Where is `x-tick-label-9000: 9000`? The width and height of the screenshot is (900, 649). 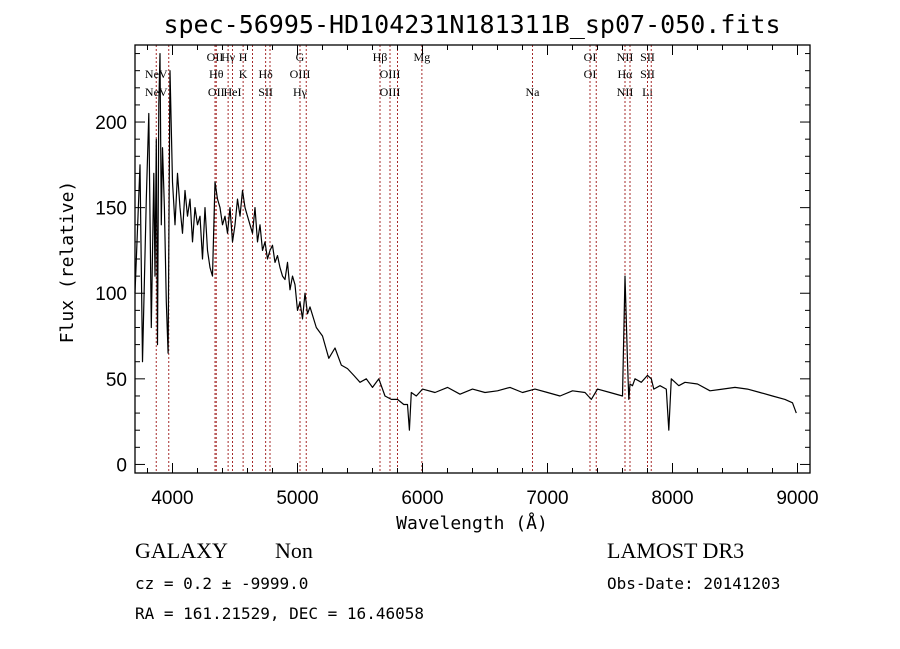 x-tick-label-9000: 9000 is located at coordinates (797, 498).